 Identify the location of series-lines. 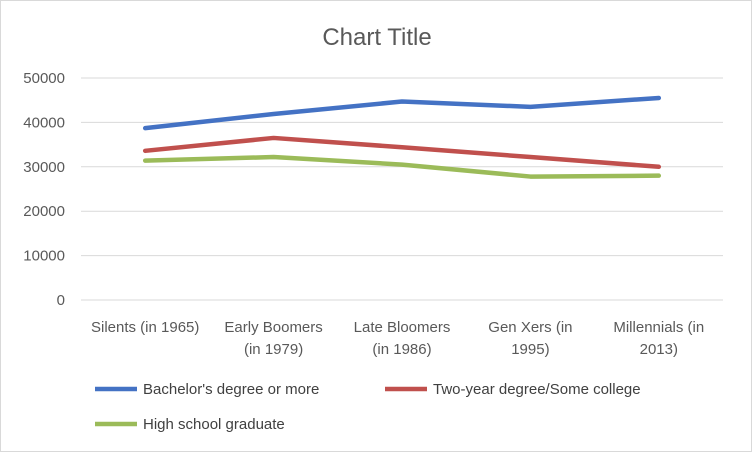
(402, 137).